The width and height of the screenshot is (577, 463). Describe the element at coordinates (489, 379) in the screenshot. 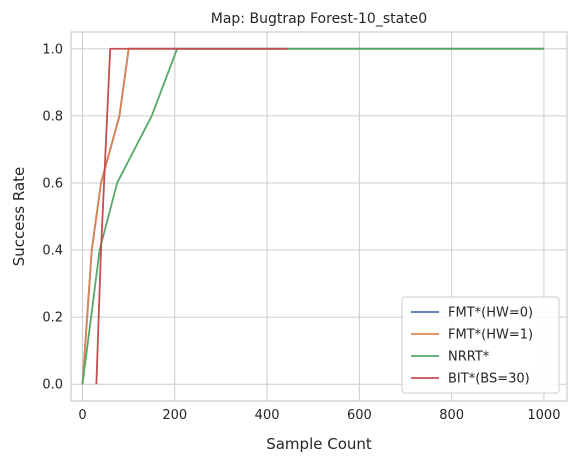

I see `legend-label: BIT*(BS=30)` at that location.